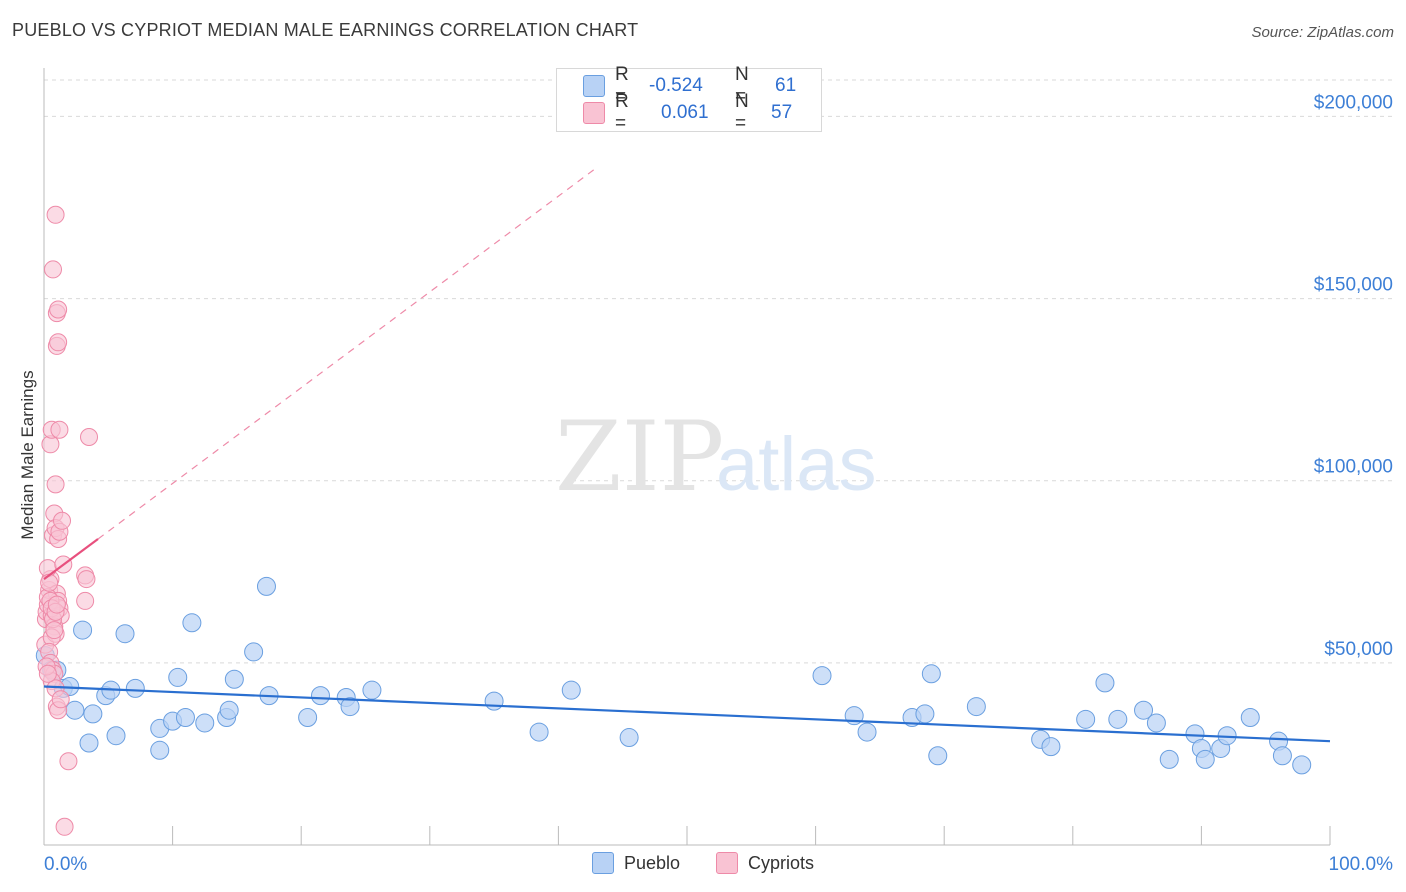 Image resolution: width=1406 pixels, height=892 pixels. What do you see at coordinates (71, 559) in the screenshot?
I see `cypriot-trend-line` at bounding box center [71, 559].